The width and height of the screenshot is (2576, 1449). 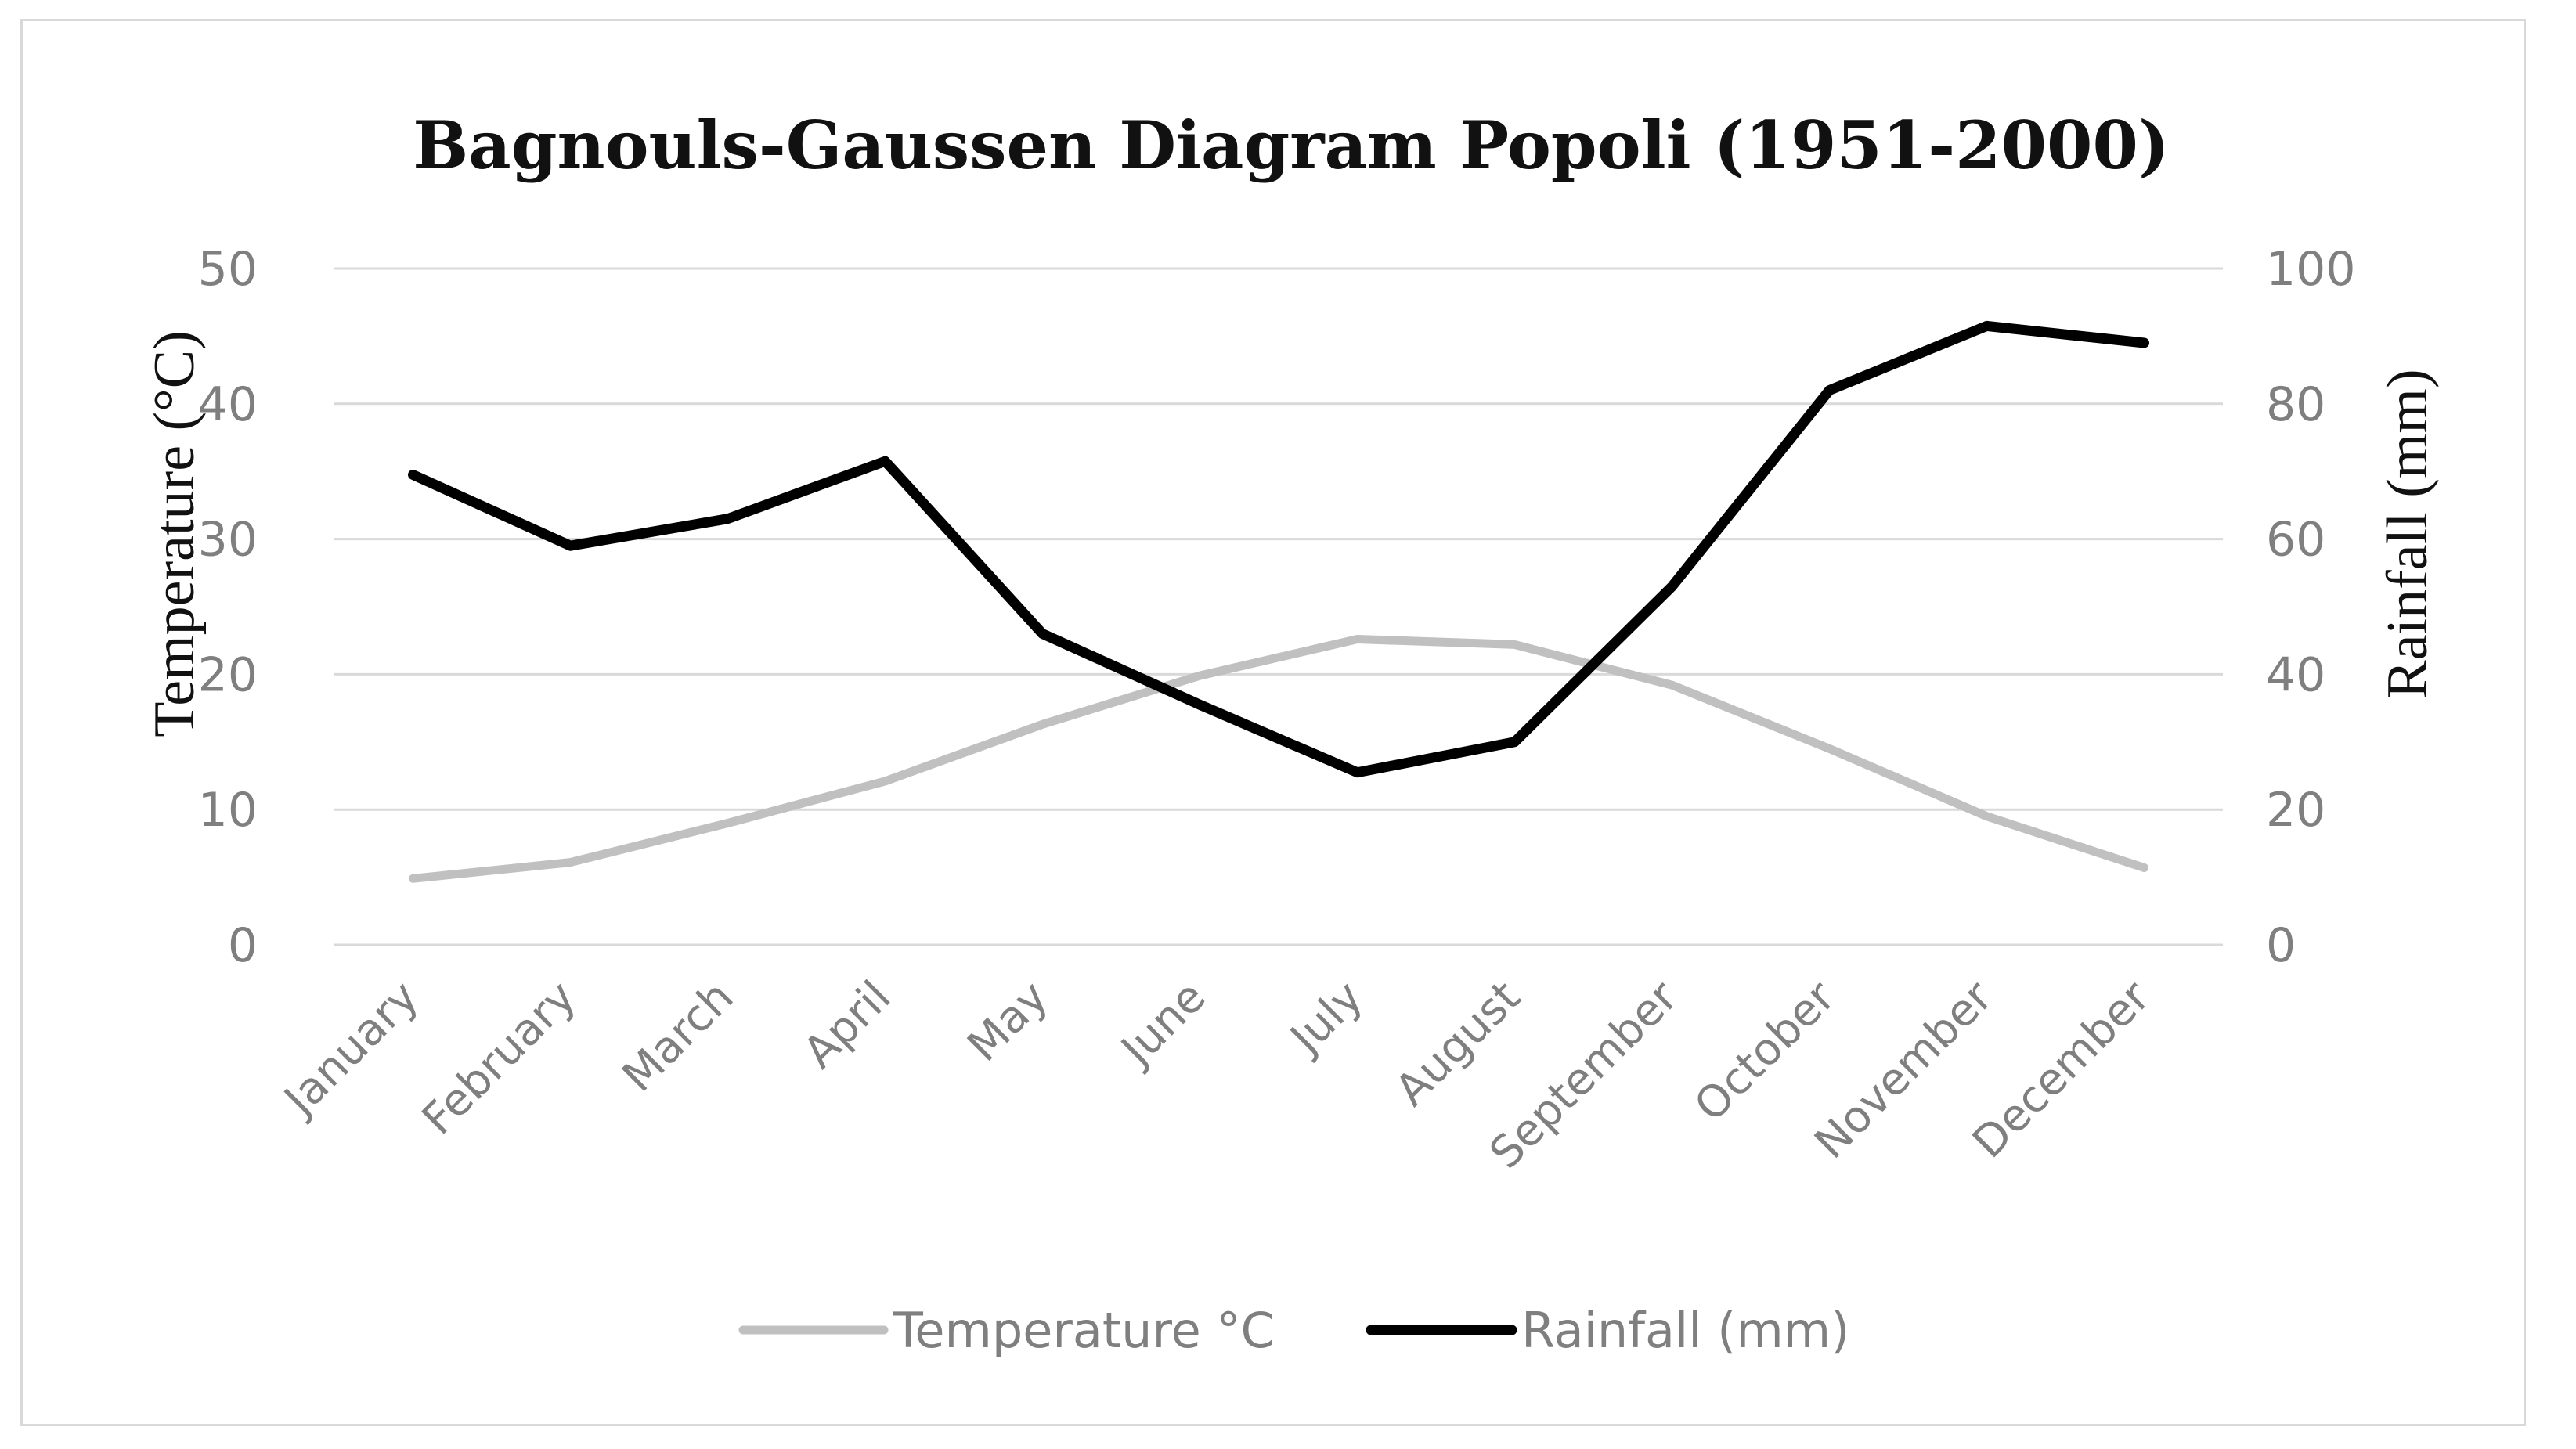 What do you see at coordinates (1458, 1043) in the screenshot?
I see `category-label: August` at bounding box center [1458, 1043].